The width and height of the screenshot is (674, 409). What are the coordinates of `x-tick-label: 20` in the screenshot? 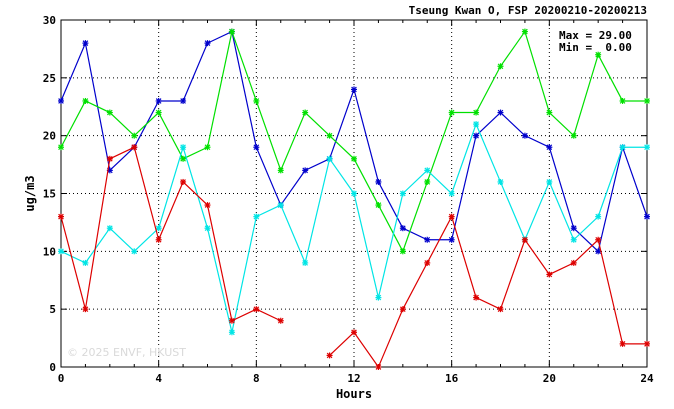 It's located at (549, 378).